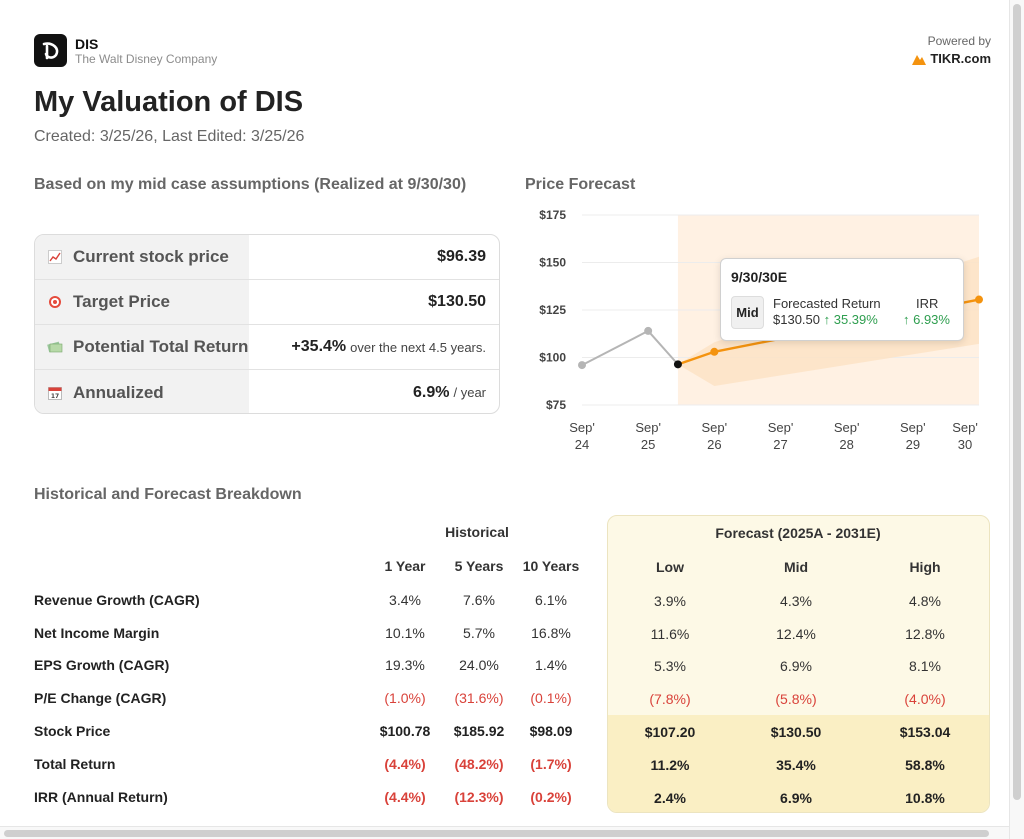 Image resolution: width=1024 pixels, height=839 pixels. I want to click on forecast-cell: 35.4%, so click(796, 765).